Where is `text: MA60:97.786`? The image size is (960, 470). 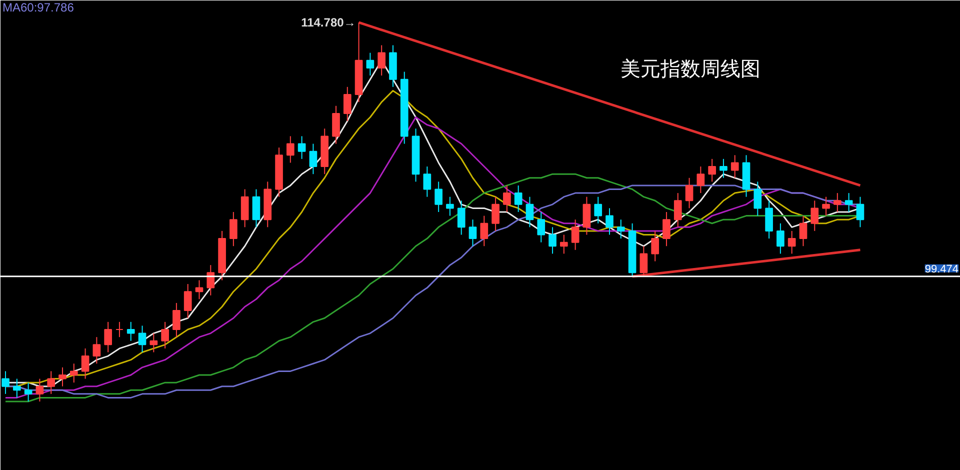 text: MA60:97.786 is located at coordinates (38, 7).